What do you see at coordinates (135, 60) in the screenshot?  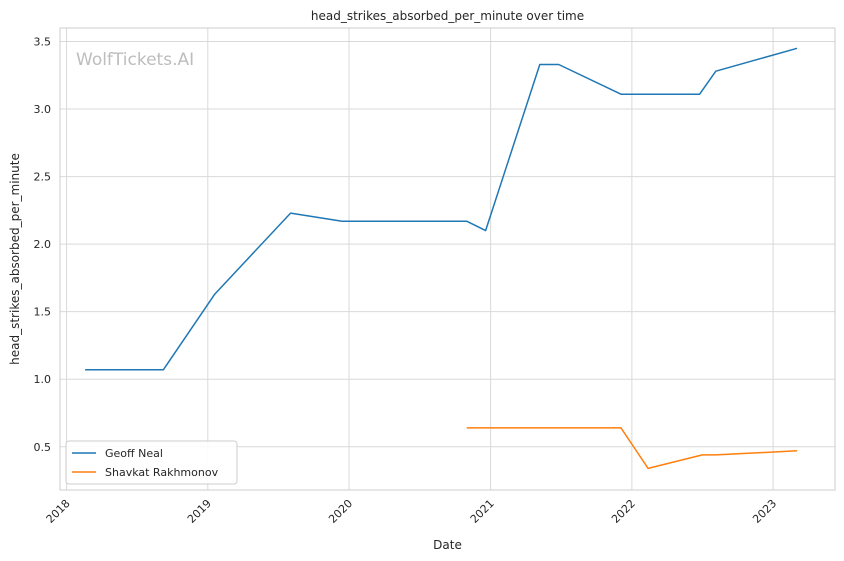 I see `watermark-text: WolfTickets.AI` at bounding box center [135, 60].